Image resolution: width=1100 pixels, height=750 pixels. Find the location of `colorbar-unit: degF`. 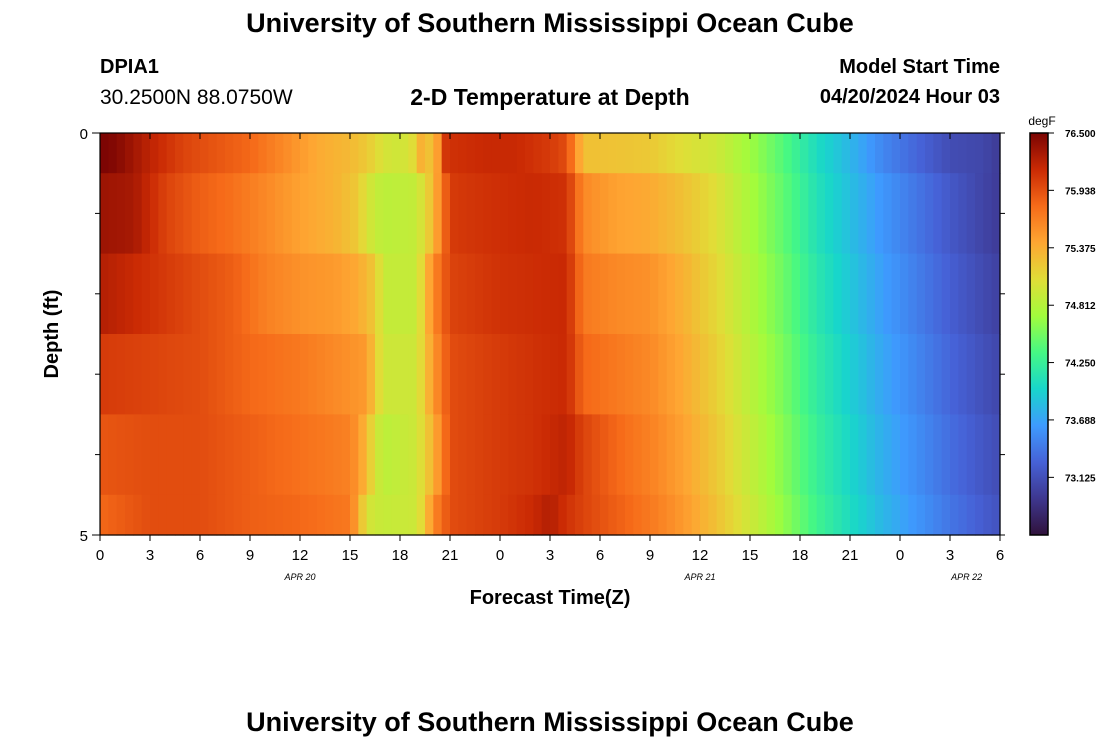

colorbar-unit: degF is located at coordinates (1041, 121).